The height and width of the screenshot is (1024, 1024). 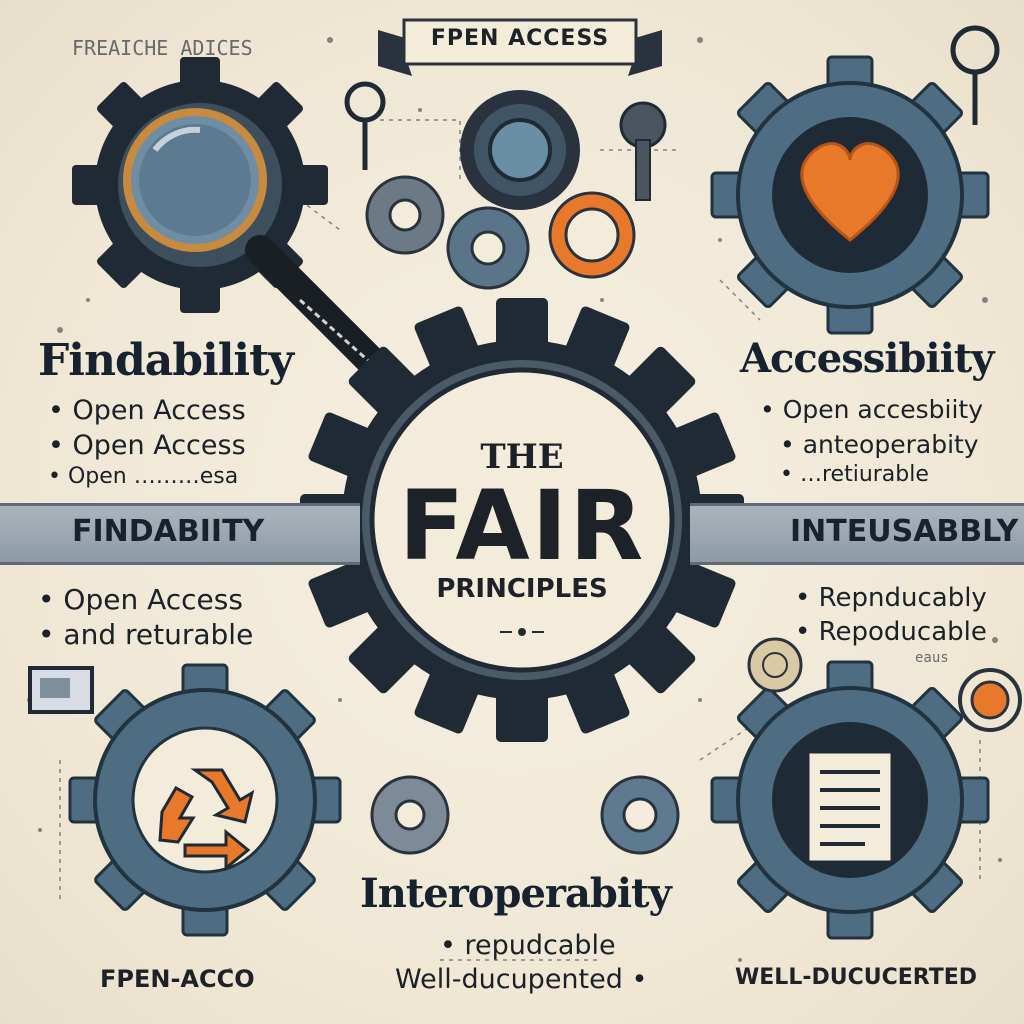 I want to click on findability-bullet-3: • Open ………esa, so click(x=143, y=476).